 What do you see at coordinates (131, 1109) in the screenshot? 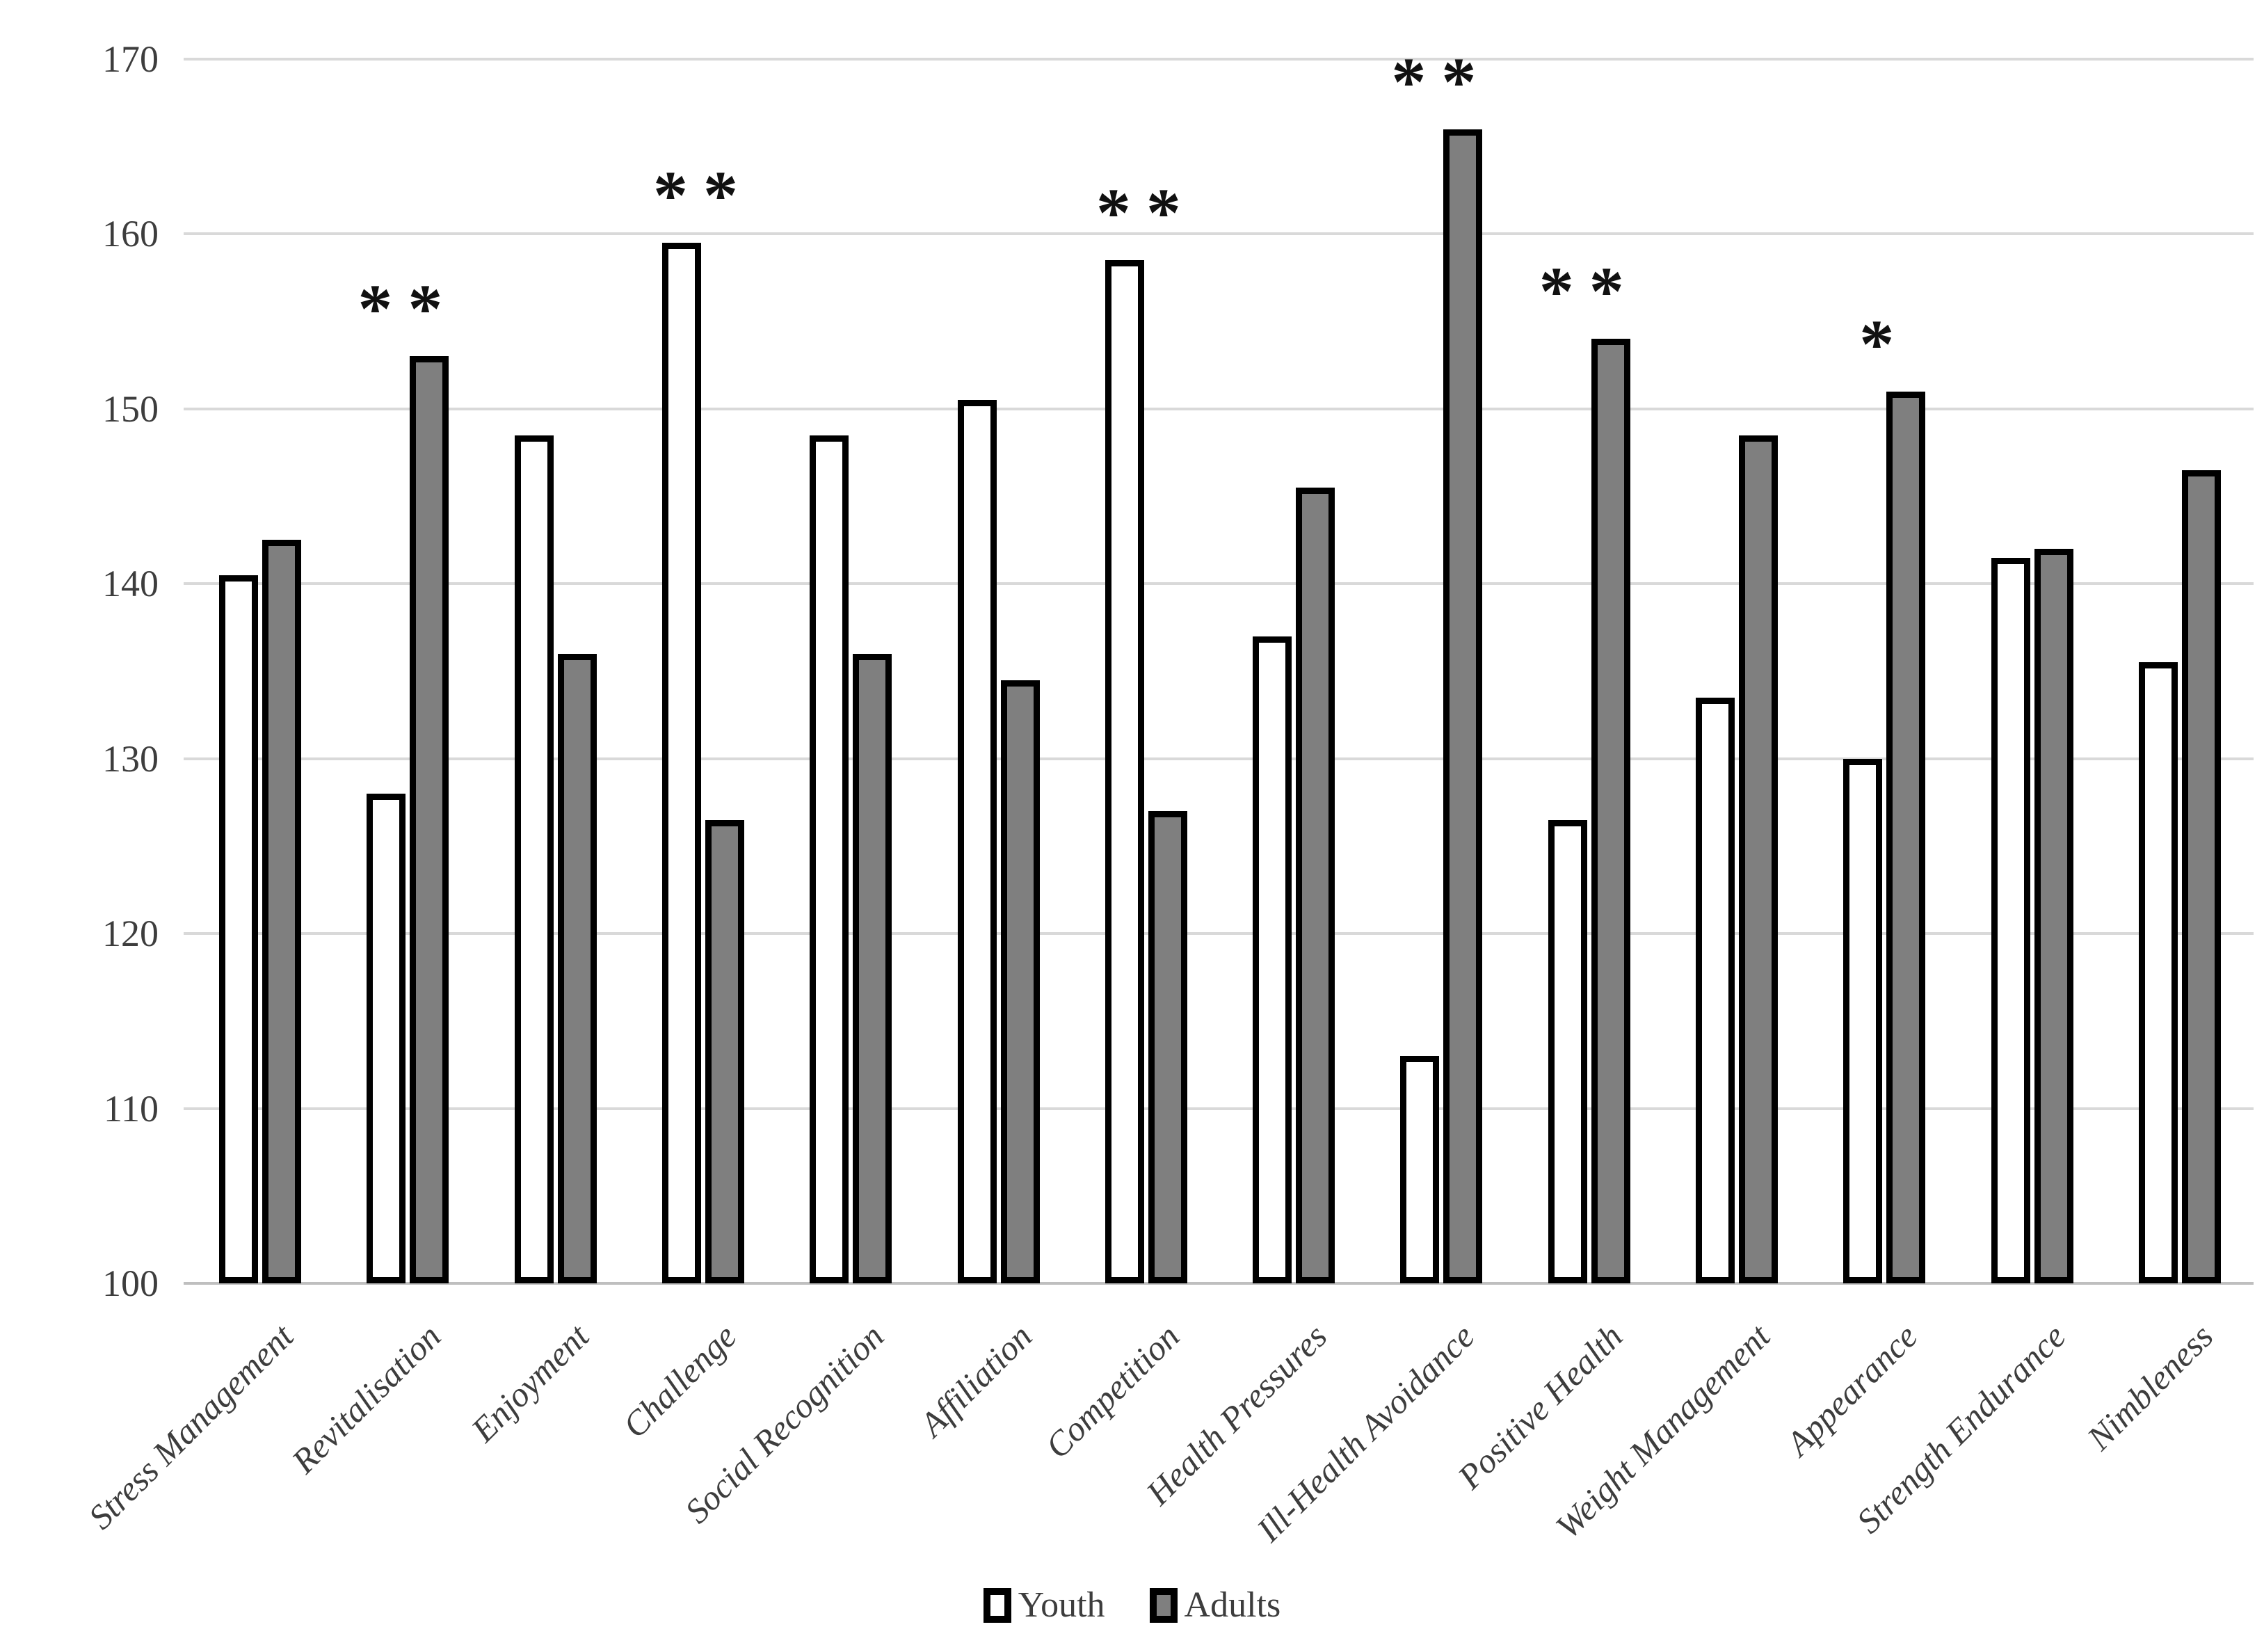
I see `y-axis-tick-label: 110` at bounding box center [131, 1109].